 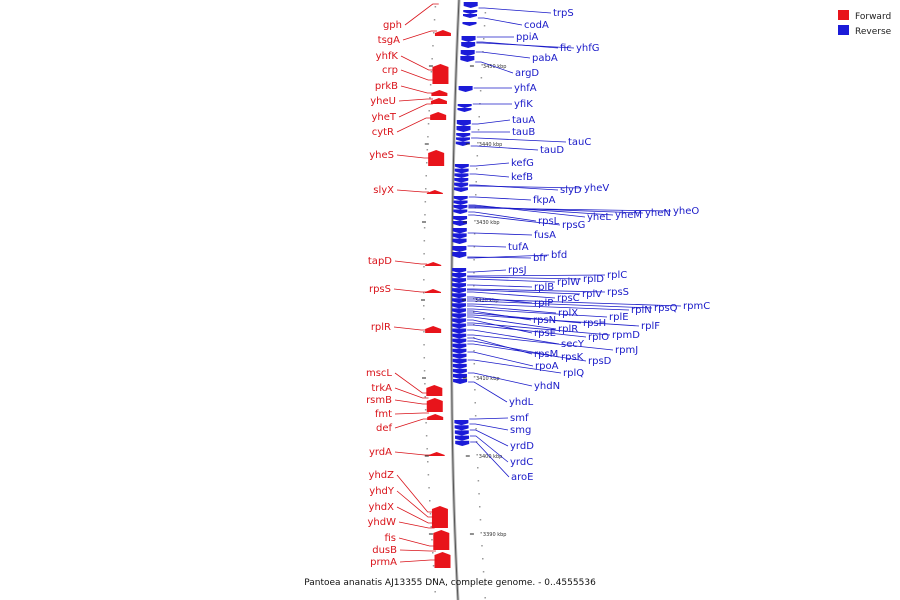 I want to click on legend-reverse-swatch, so click(x=843, y=30).